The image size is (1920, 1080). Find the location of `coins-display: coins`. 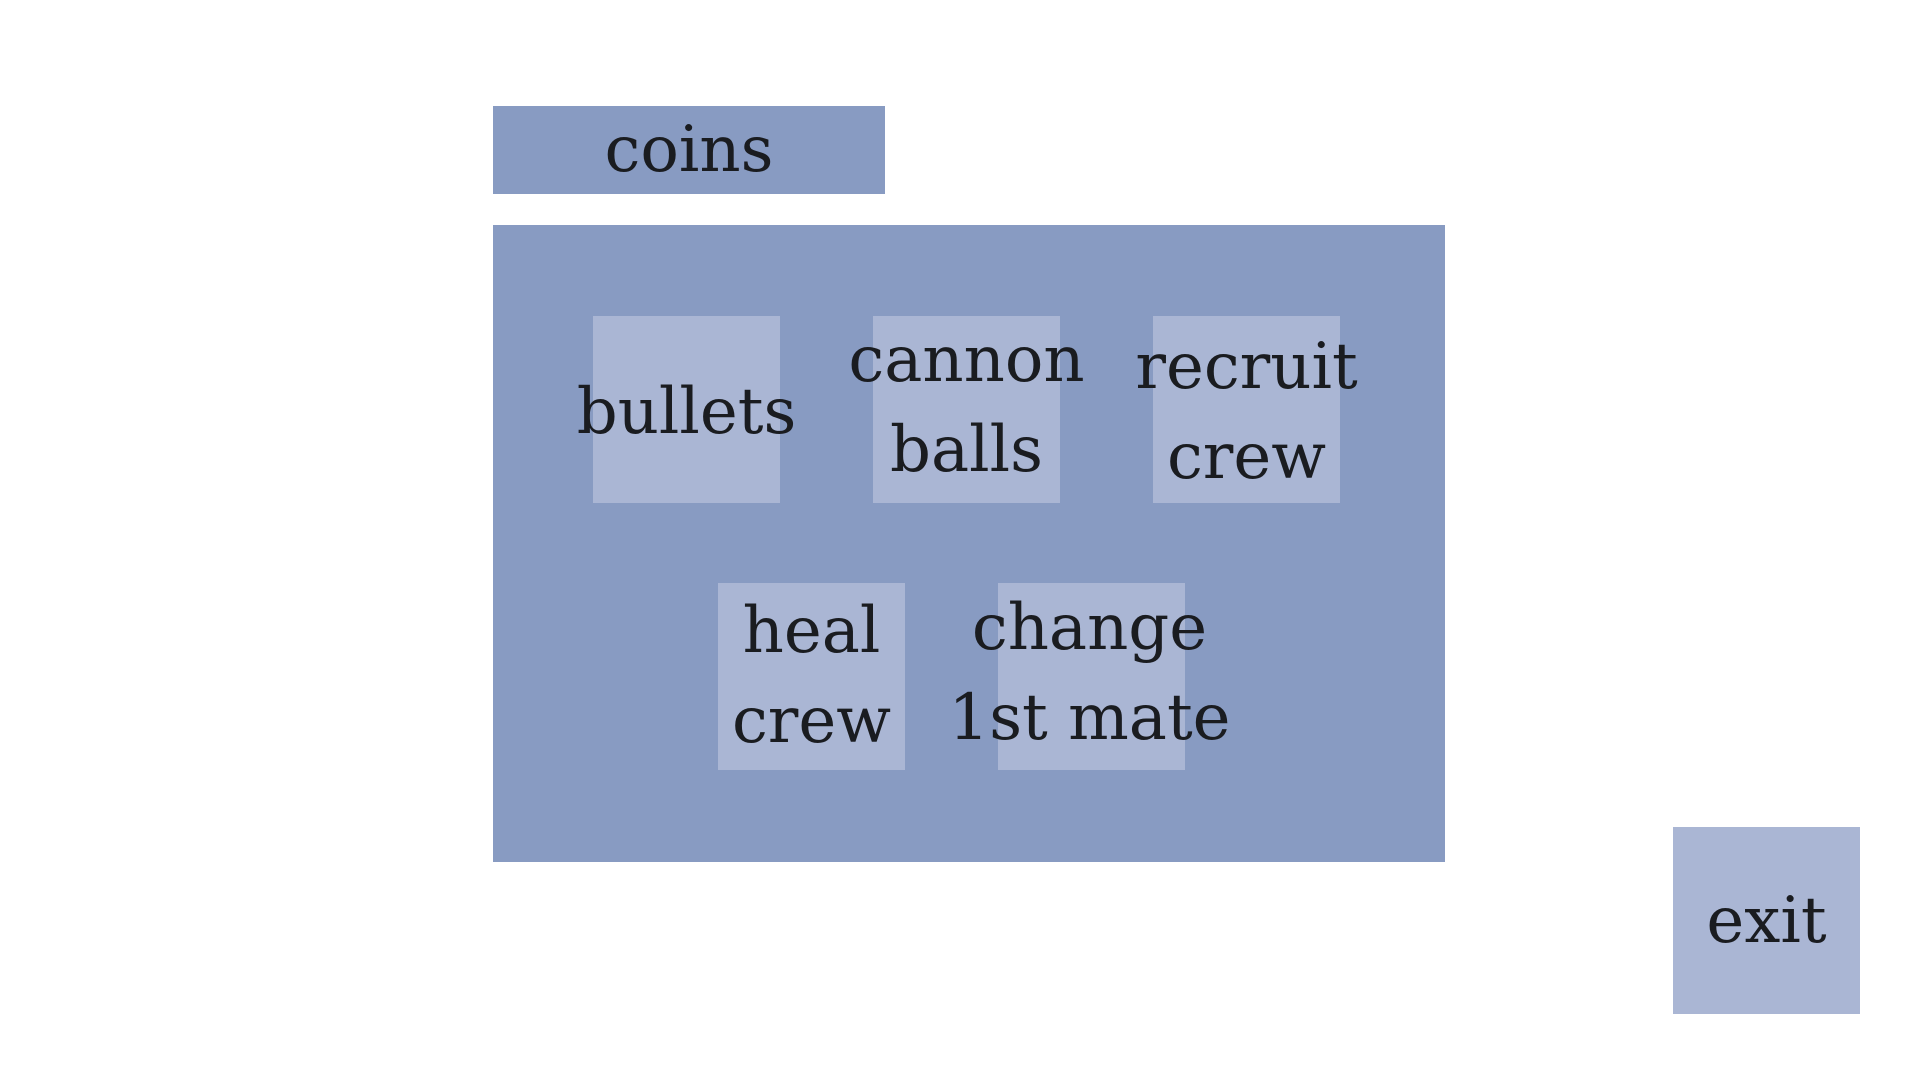

coins-display: coins is located at coordinates (689, 150).